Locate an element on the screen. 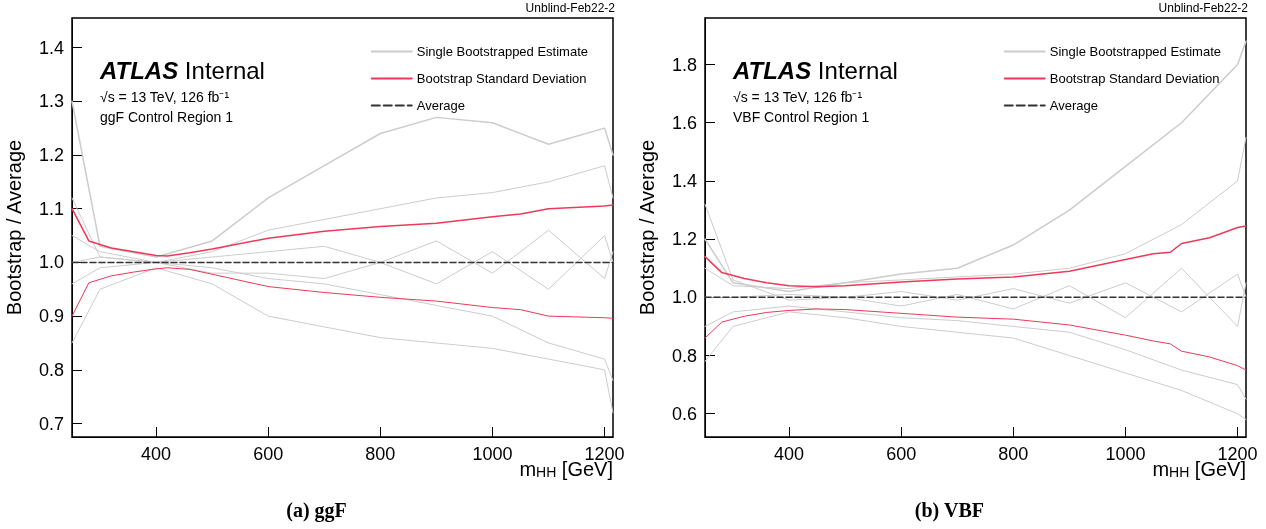 This screenshot has height=529, width=1266. y-tick-label: 1.8 is located at coordinates (684, 64).